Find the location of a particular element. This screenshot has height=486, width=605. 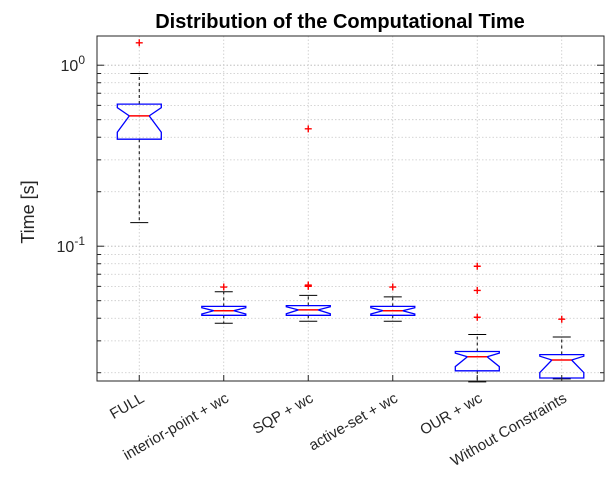

y-tick-labels: 10⁻¹ 10⁰ is located at coordinates (71, 154).